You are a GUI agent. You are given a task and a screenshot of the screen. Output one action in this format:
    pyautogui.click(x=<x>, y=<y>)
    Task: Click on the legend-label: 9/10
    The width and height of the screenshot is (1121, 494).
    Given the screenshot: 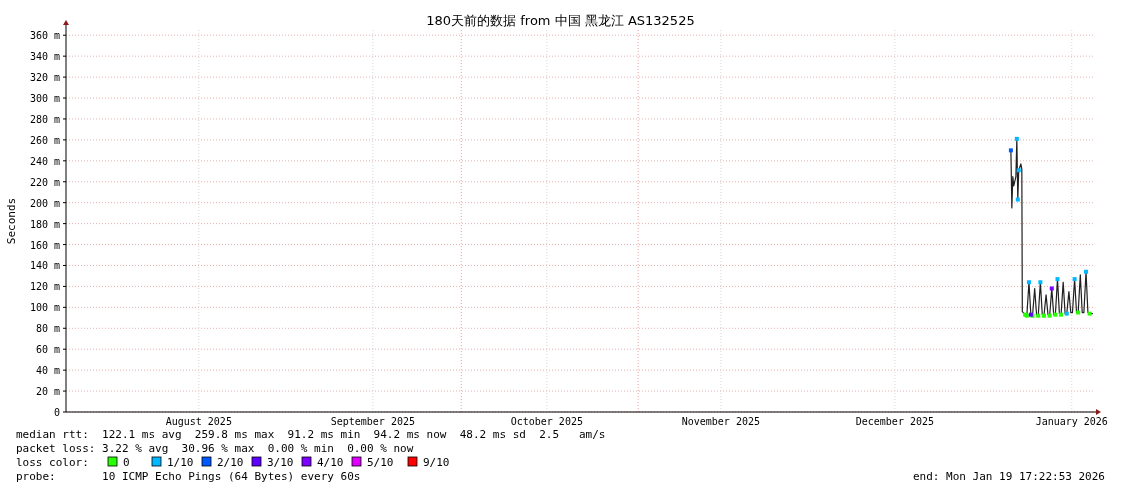 What is the action you would take?
    pyautogui.click(x=436, y=462)
    